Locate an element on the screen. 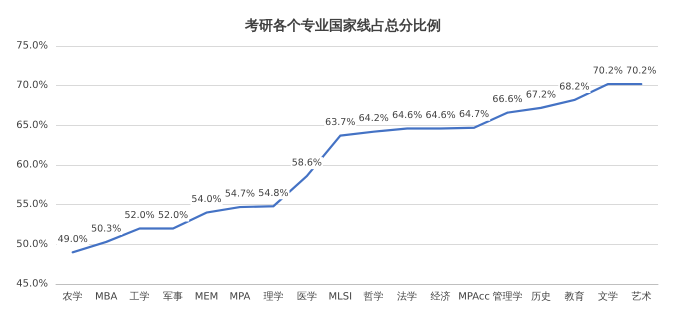  x-tick-label: 农学 is located at coordinates (72, 296).